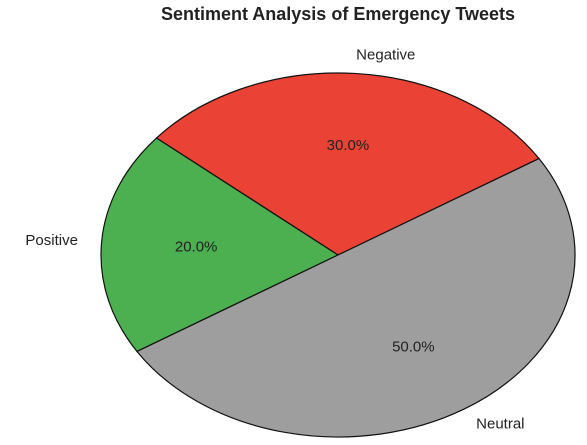 This screenshot has width=587, height=445. I want to click on slice-label: Negative, so click(385, 54).